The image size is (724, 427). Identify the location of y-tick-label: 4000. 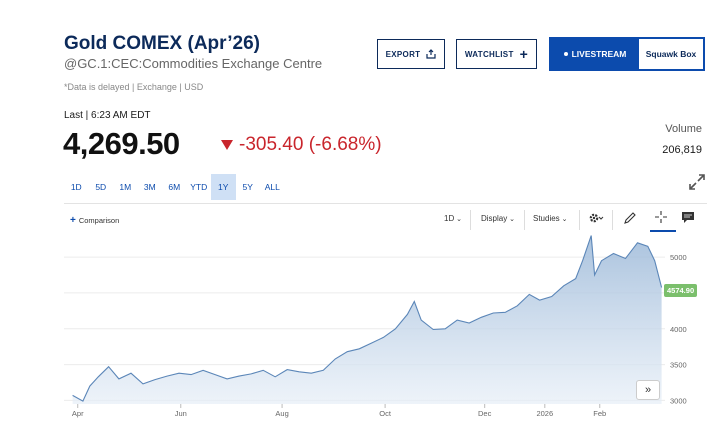
(678, 329).